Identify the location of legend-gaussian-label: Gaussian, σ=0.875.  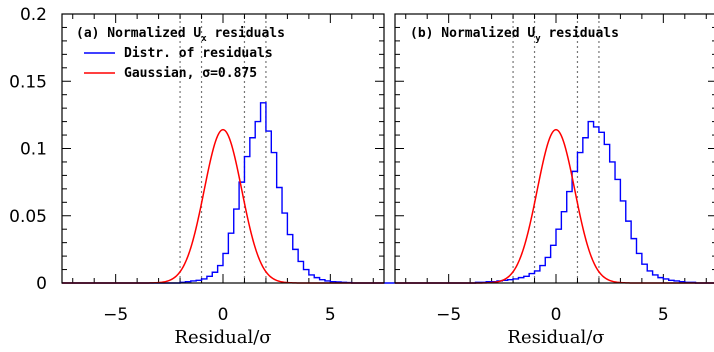
(190, 73).